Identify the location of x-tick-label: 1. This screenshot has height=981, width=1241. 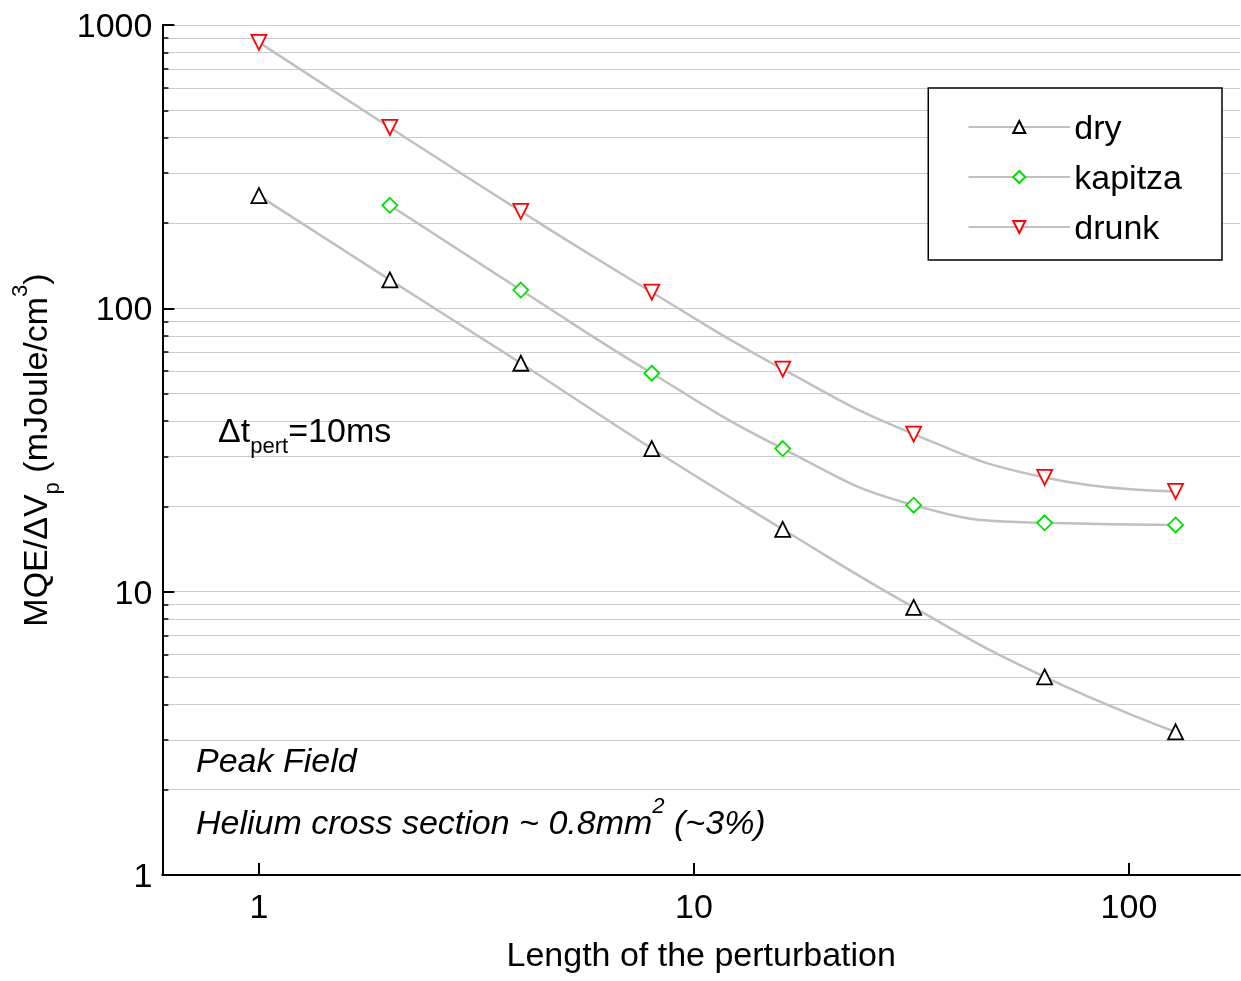
(259, 906).